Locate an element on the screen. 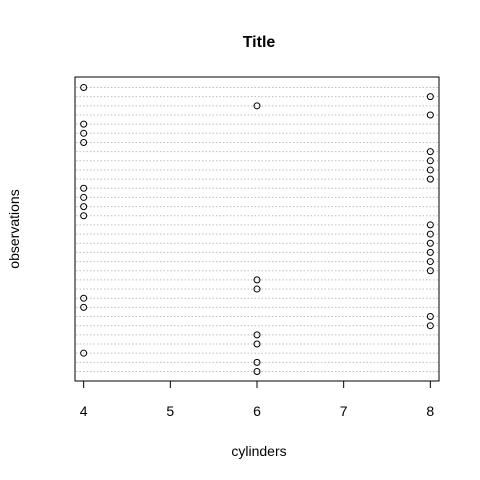 The height and width of the screenshot is (480, 480). x-tick-label: 6 is located at coordinates (257, 411).